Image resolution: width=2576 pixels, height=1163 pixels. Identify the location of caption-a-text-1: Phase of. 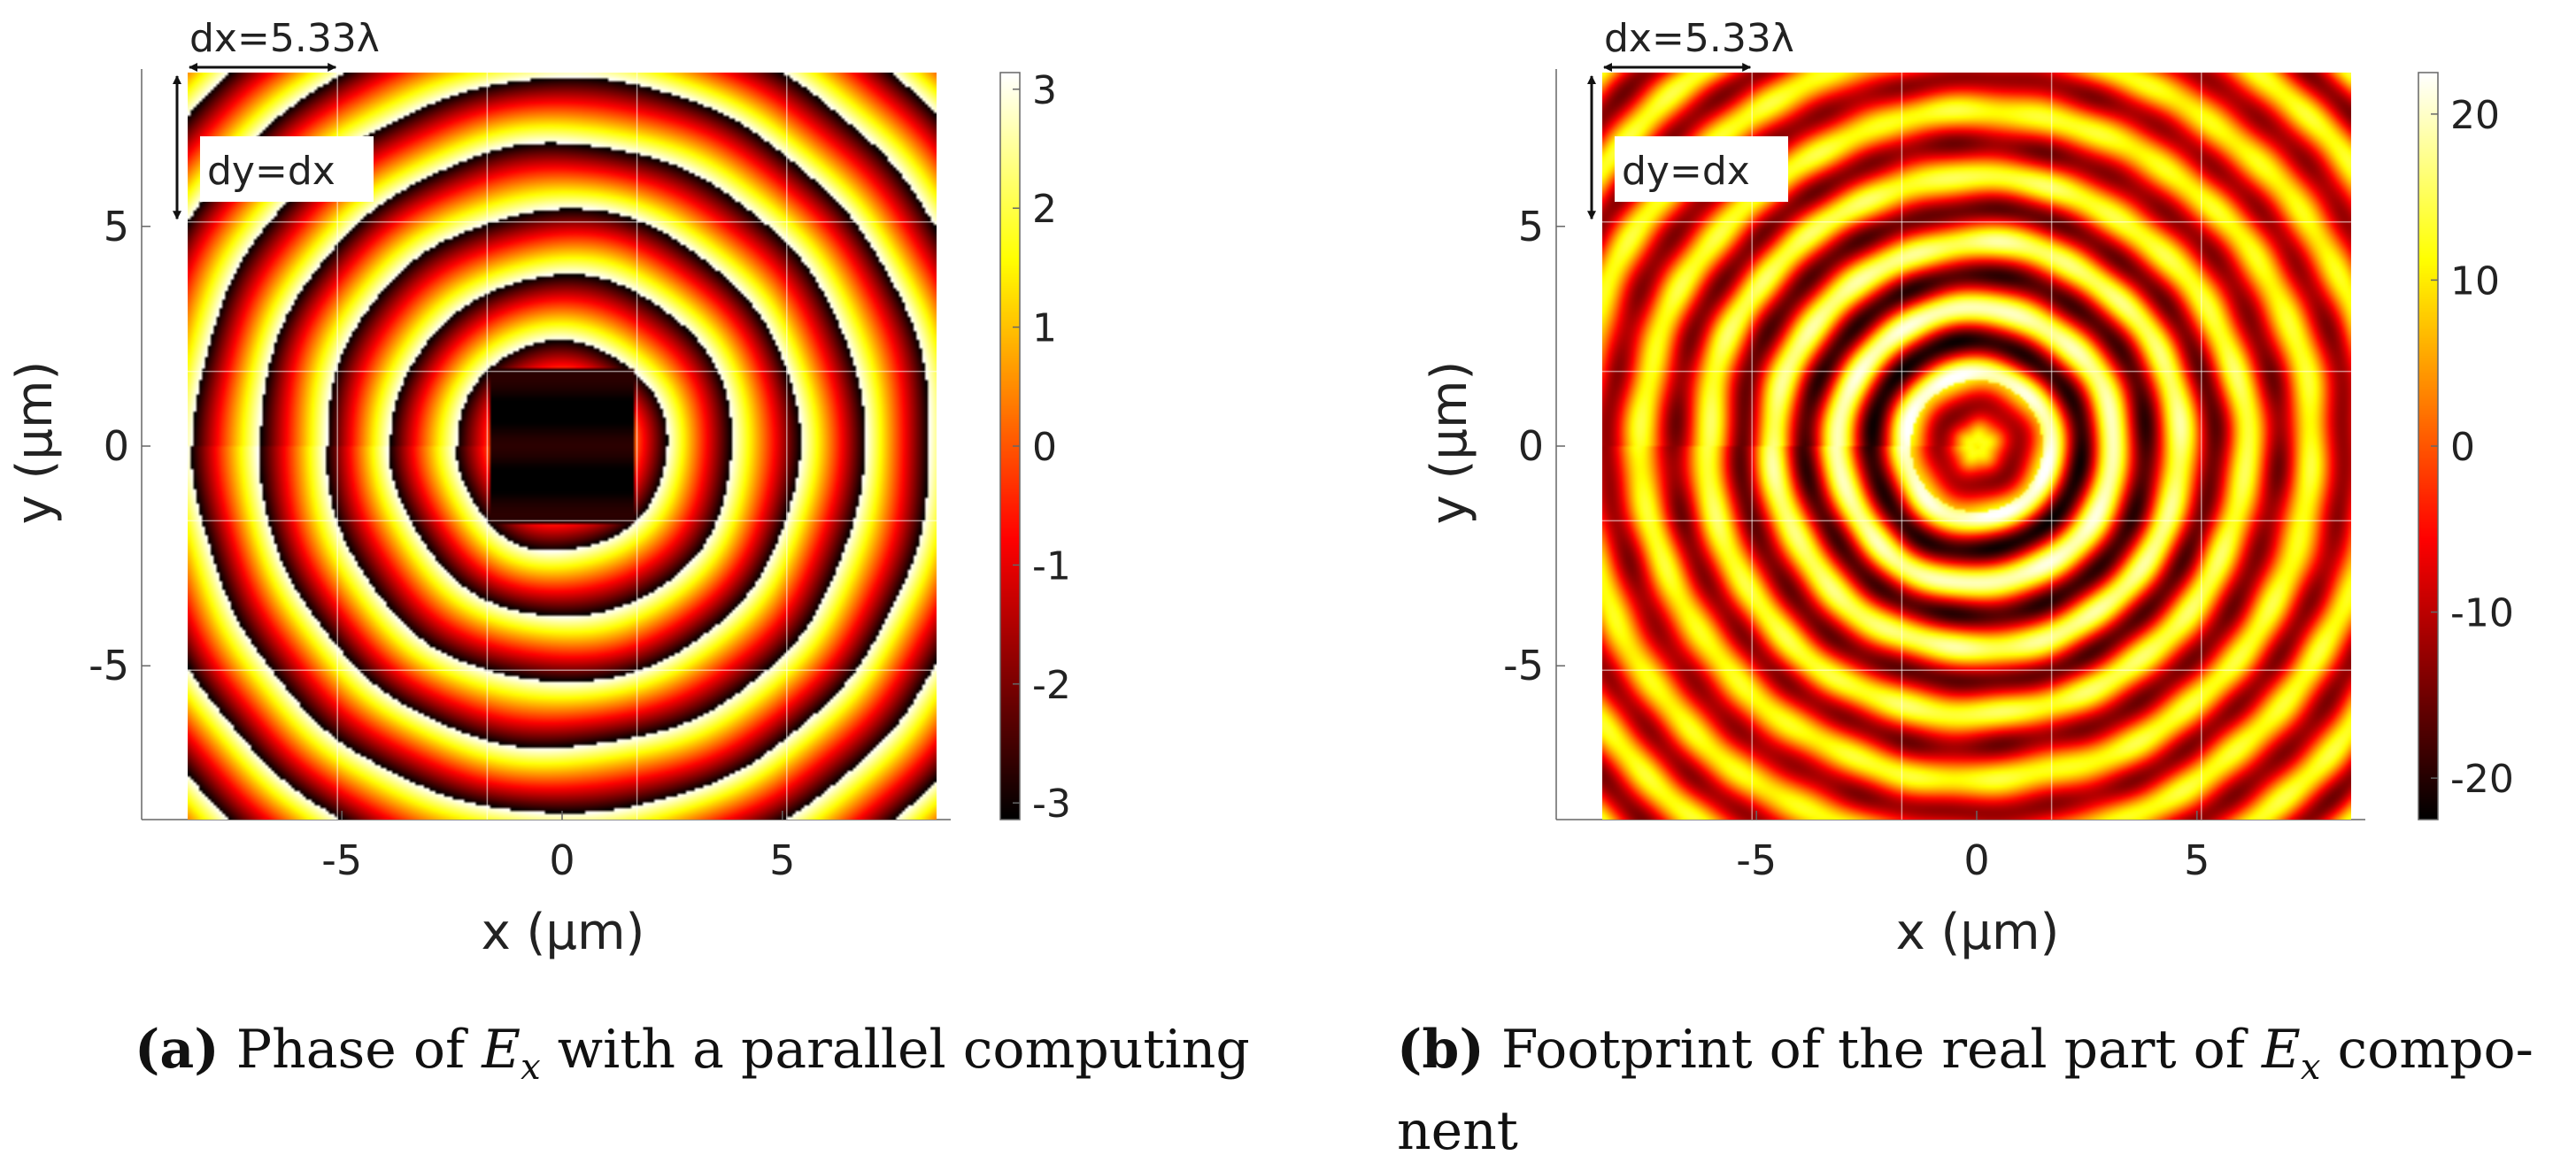
(358, 1050).